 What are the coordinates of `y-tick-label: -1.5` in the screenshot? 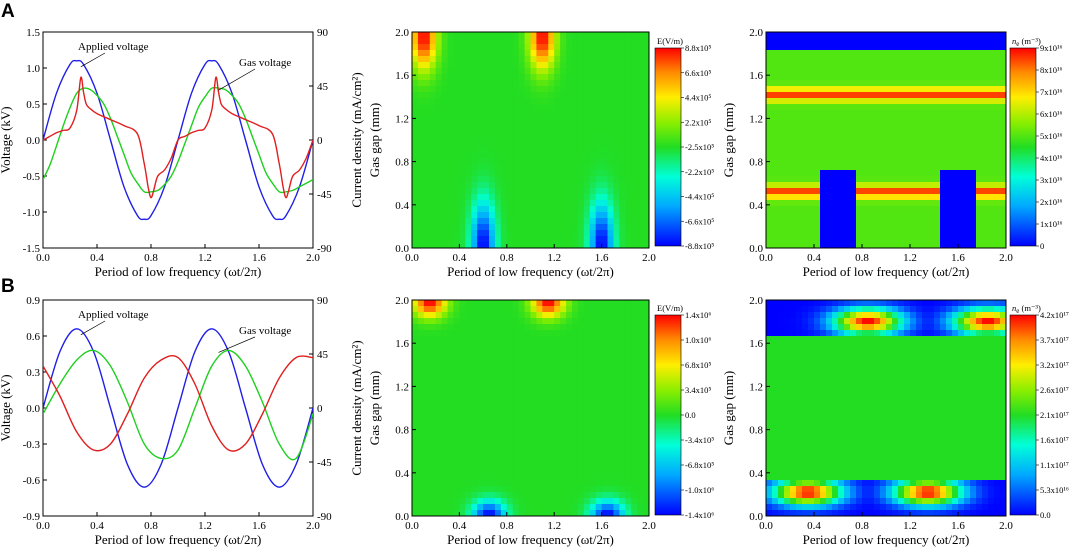 It's located at (32, 249).